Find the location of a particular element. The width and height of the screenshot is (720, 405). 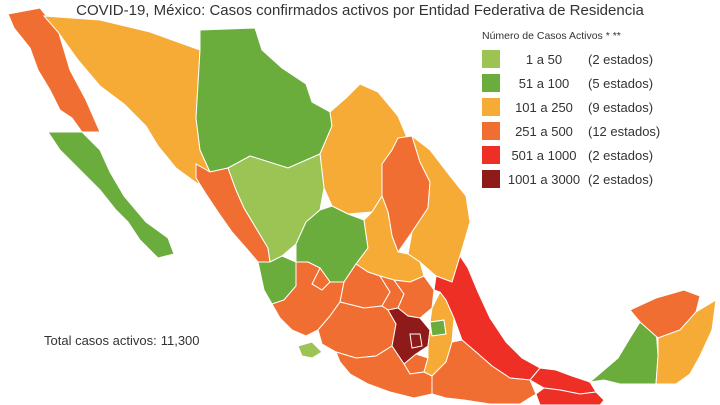

total-active-cases: Total casos activos: 11,300 is located at coordinates (124, 340).